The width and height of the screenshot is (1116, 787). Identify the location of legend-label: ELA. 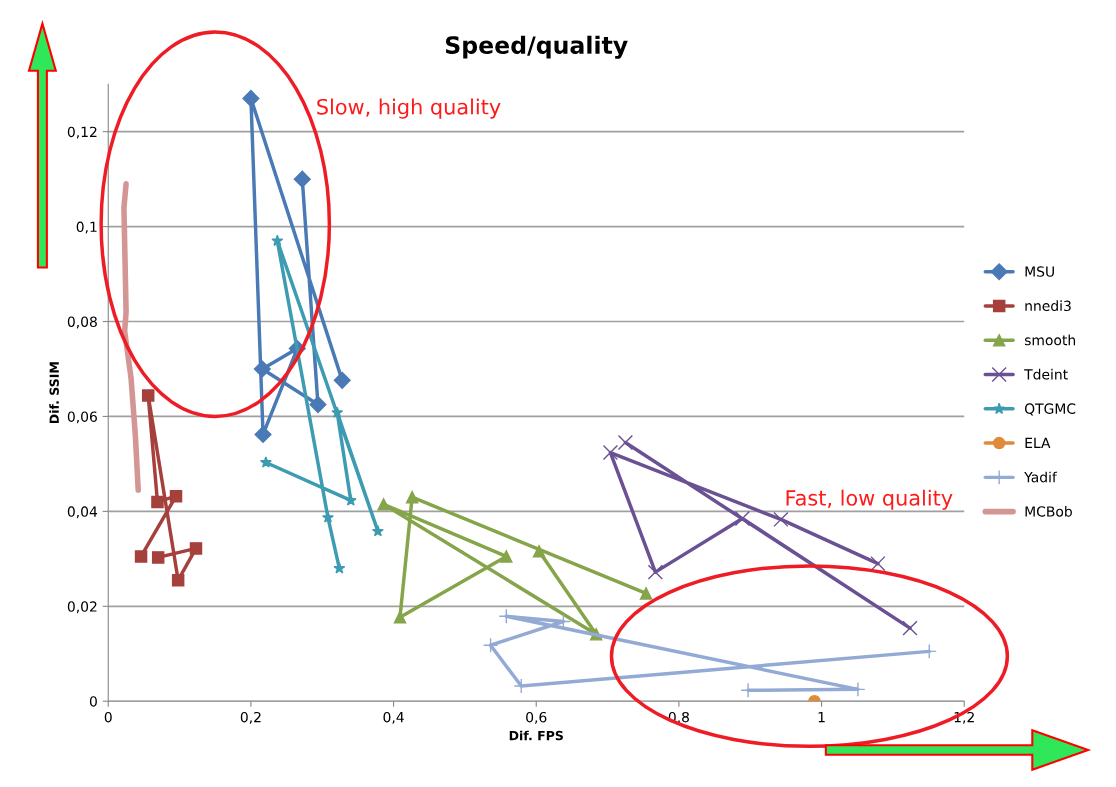
(1038, 442).